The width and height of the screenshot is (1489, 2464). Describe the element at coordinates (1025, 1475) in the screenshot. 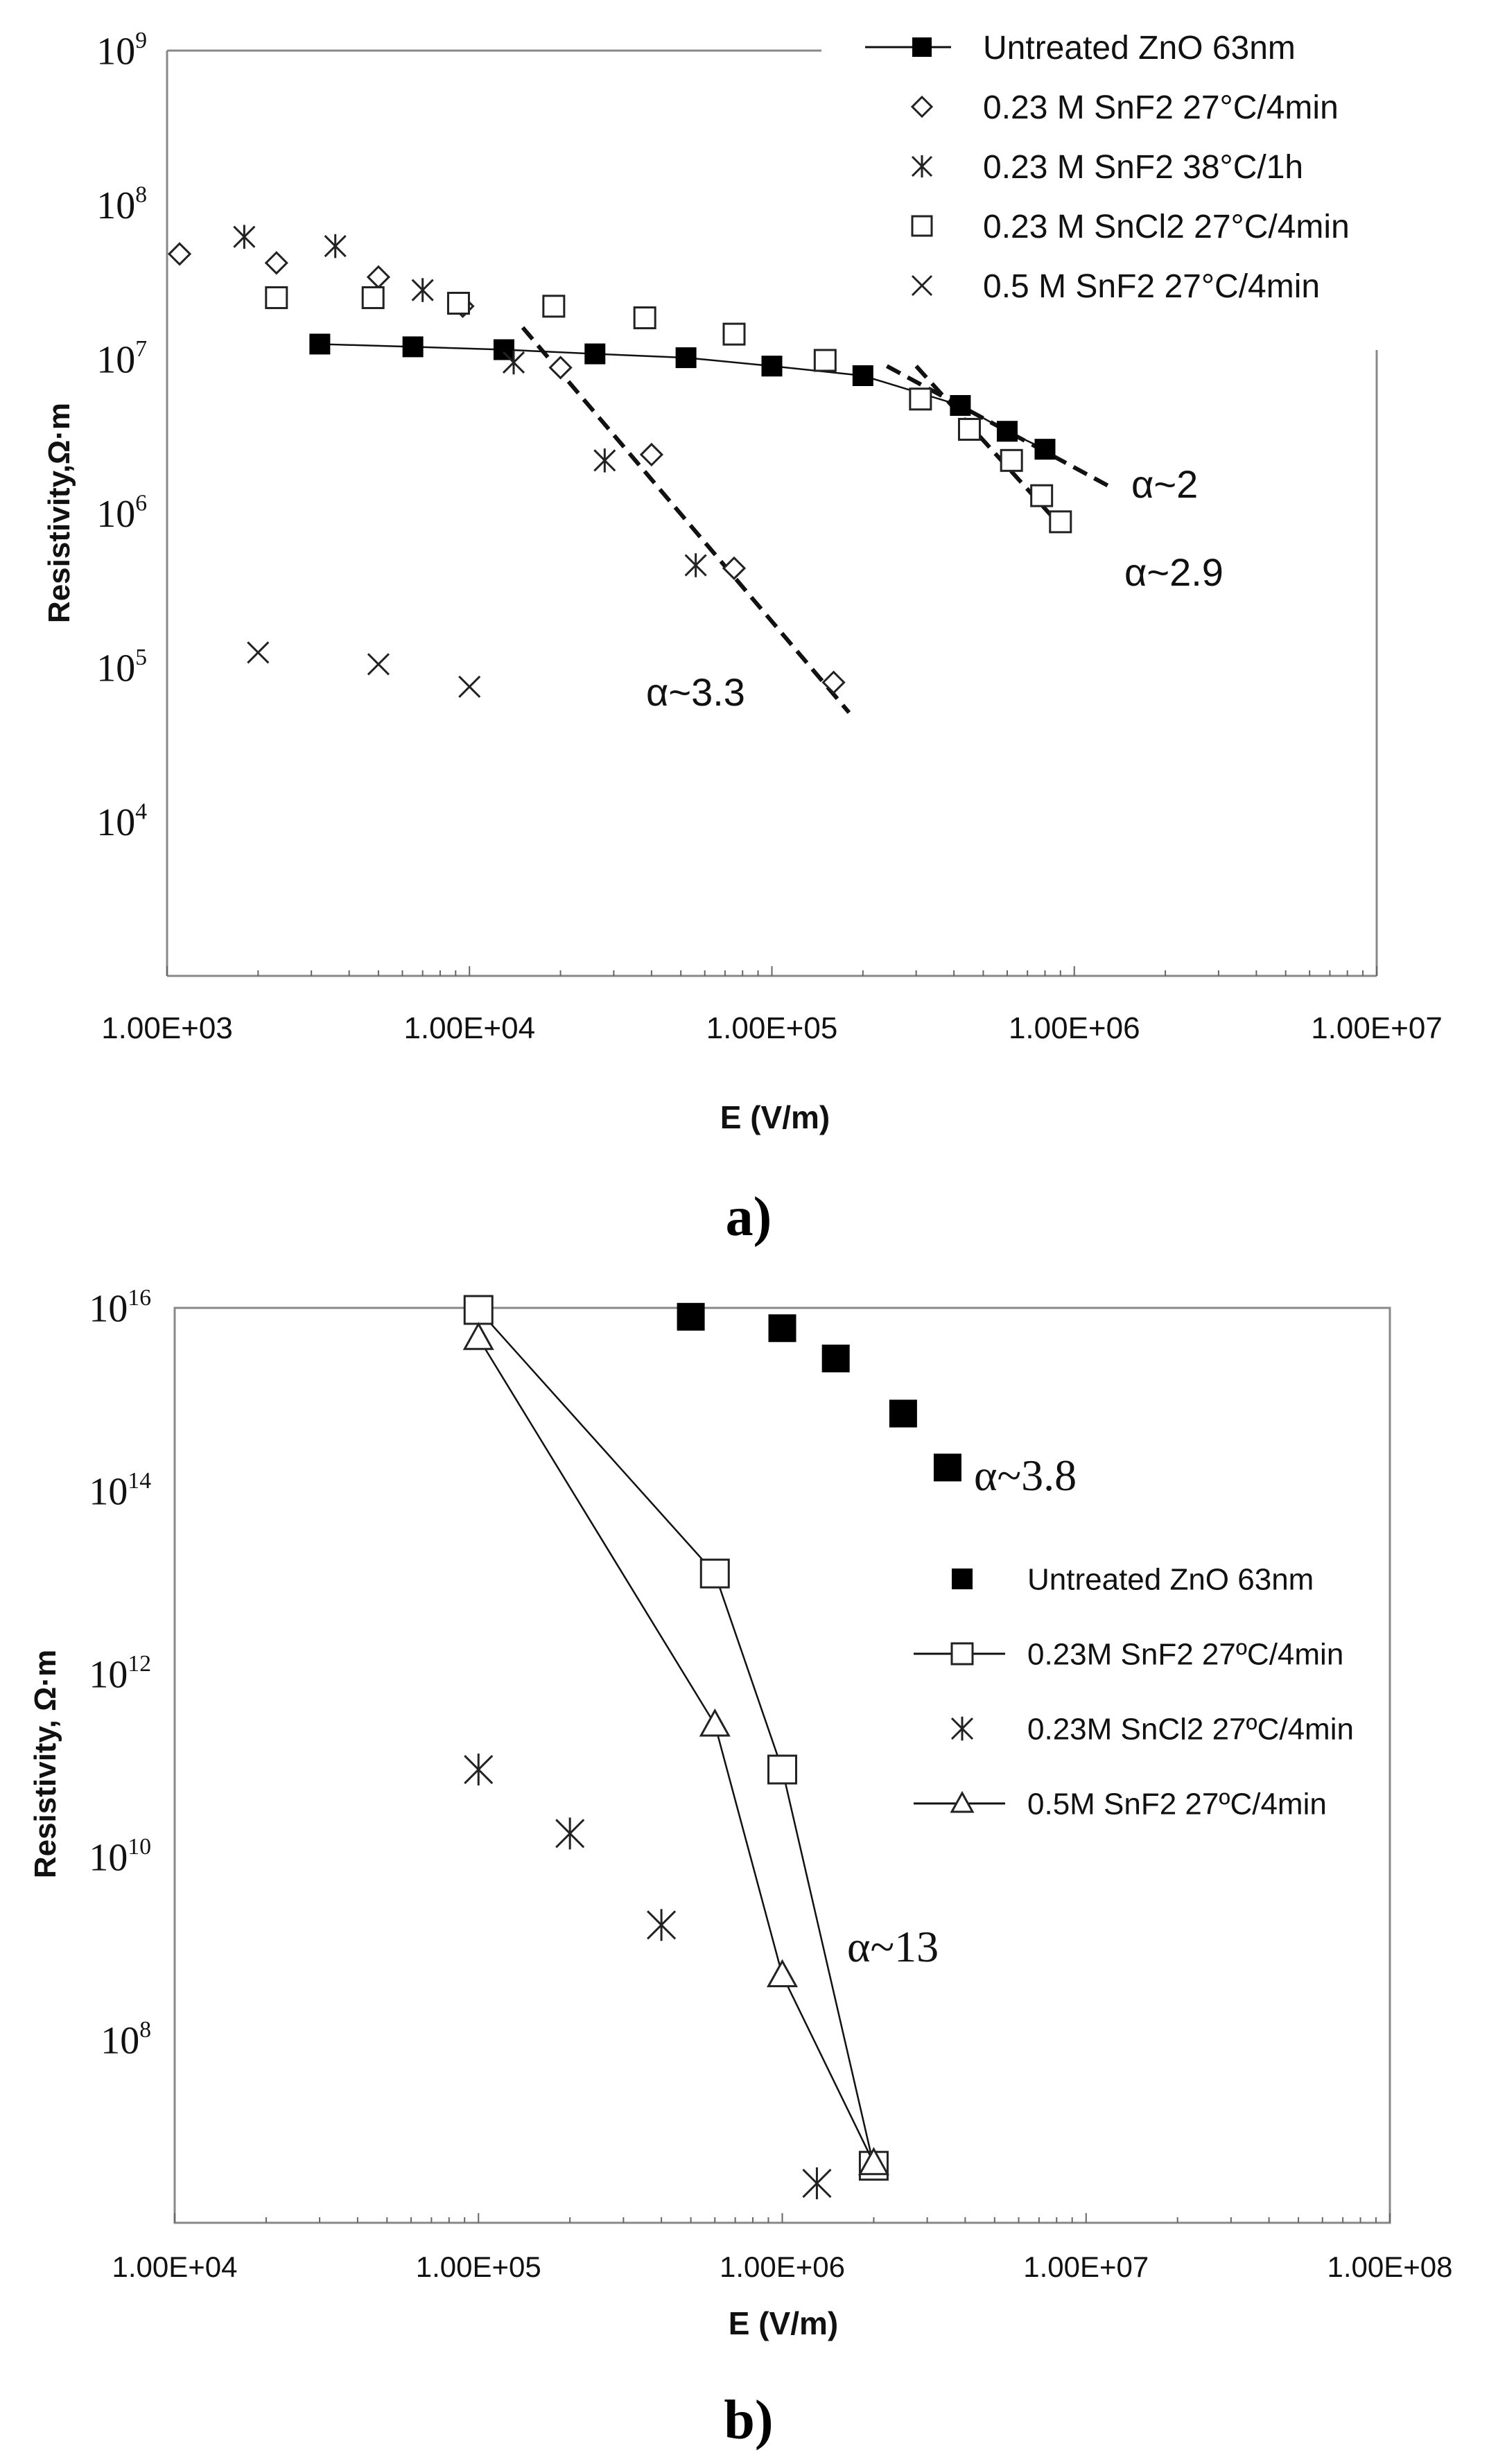

I see `annotation-alpha-3-8: α~3.8` at that location.